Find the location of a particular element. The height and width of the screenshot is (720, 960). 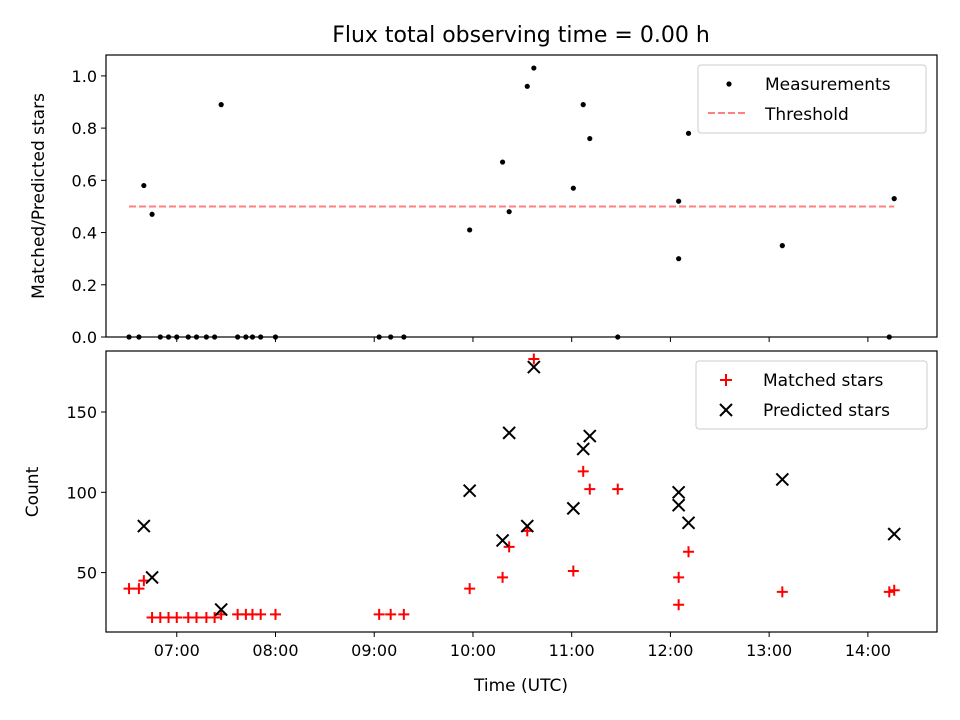

chart-title: Flux total observing time = 0.00 h is located at coordinates (521, 35).